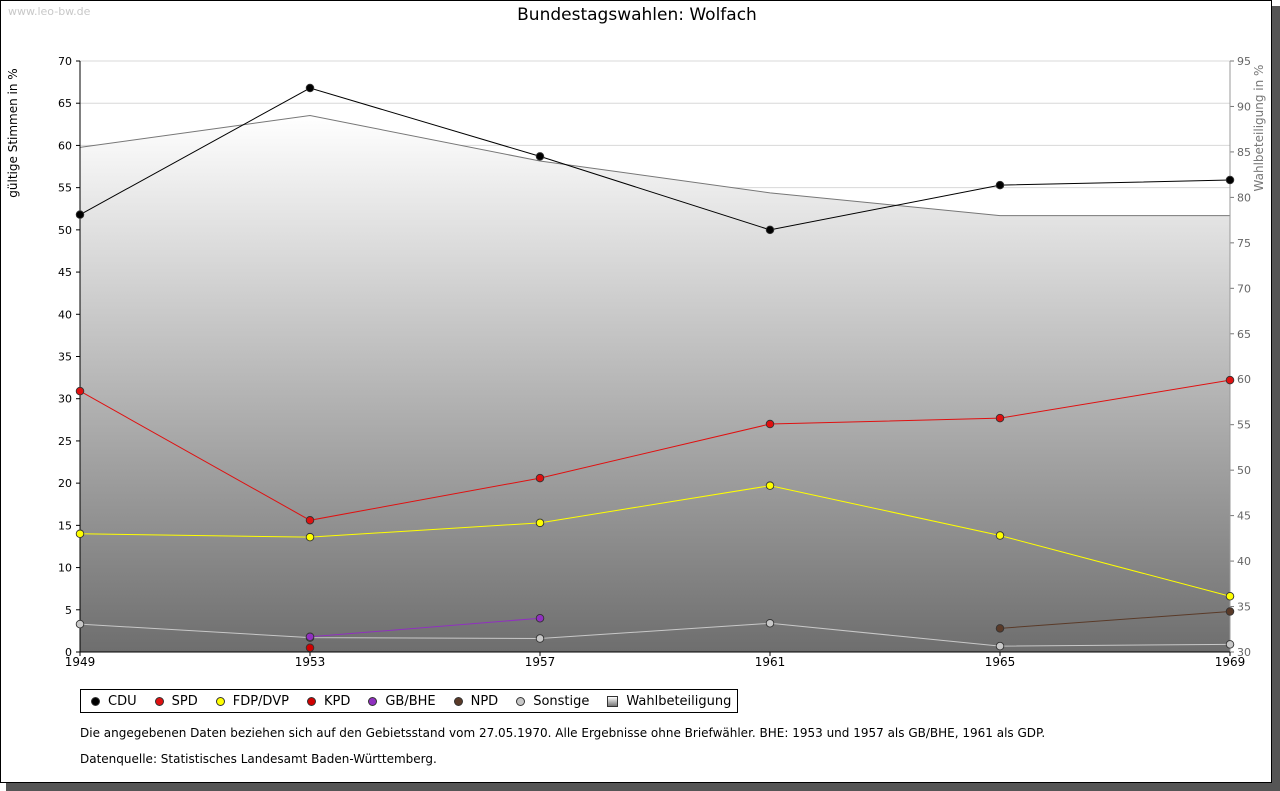  I want to click on point-cdu-1961, so click(770, 230).